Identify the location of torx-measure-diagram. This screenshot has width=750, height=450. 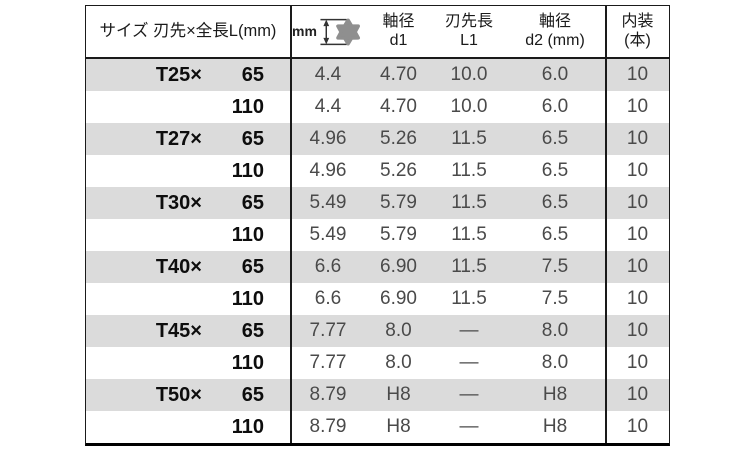
(340, 31).